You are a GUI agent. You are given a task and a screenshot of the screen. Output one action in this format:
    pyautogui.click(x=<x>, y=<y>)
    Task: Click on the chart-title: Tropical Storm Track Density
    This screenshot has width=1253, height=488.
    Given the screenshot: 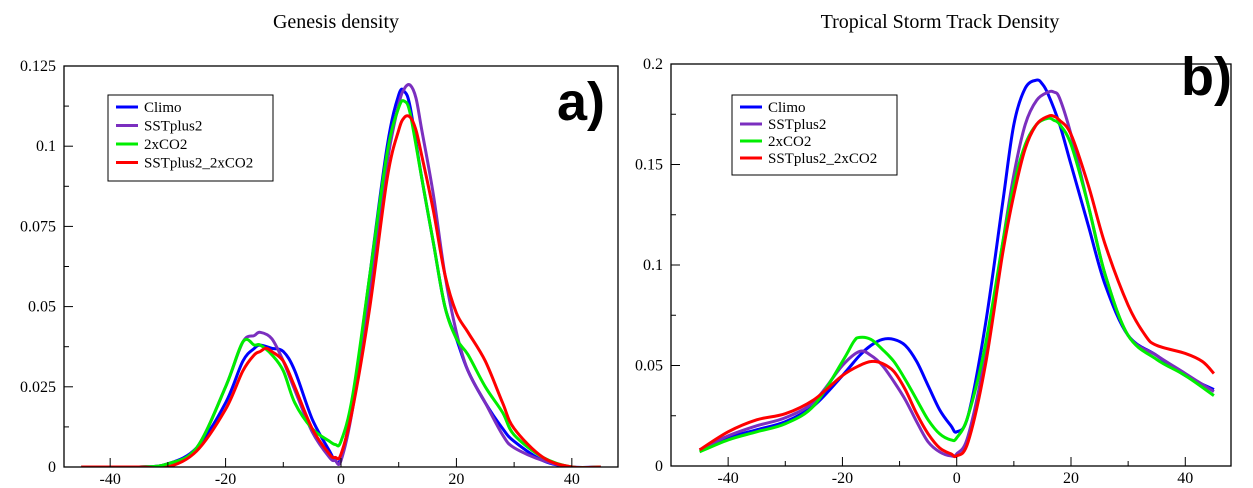 What is the action you would take?
    pyautogui.click(x=940, y=22)
    